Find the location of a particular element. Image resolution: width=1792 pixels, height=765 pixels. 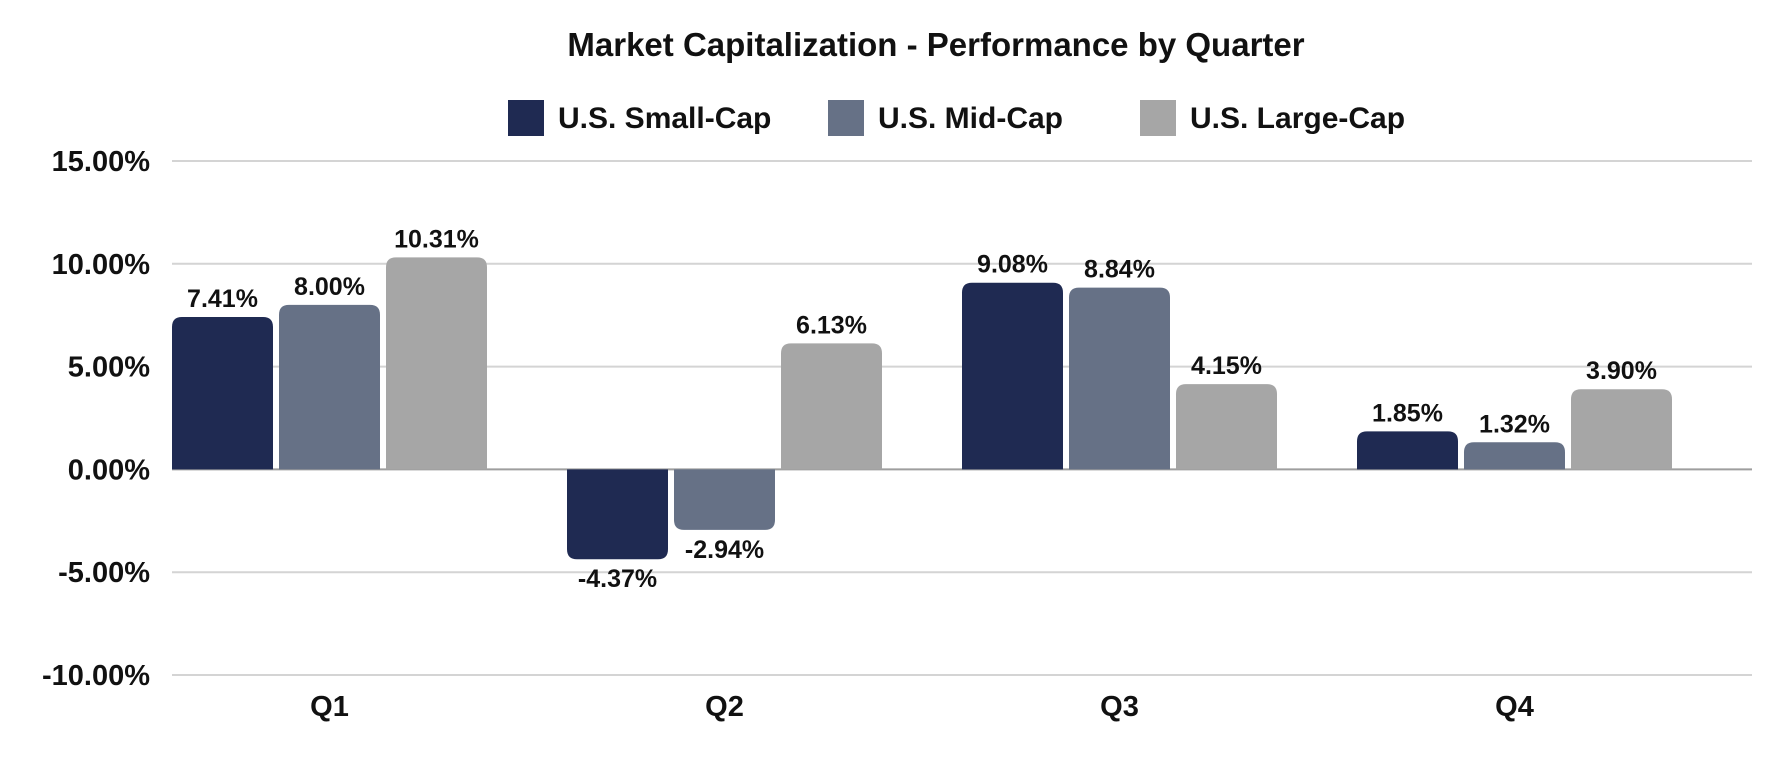

data-label: 1.85% is located at coordinates (1407, 413).